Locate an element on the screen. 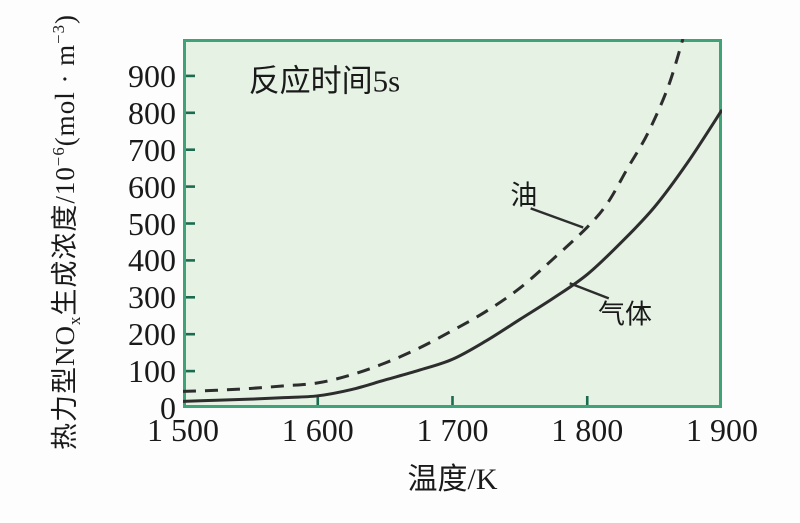 Image resolution: width=800 pixels, height=523 pixels. x-tick-label: 1 600 is located at coordinates (317, 430).